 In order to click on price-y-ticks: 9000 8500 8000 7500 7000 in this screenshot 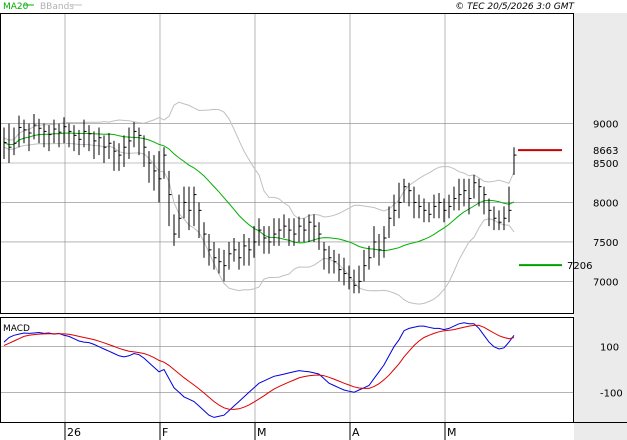, I will do `click(605, 204)`.